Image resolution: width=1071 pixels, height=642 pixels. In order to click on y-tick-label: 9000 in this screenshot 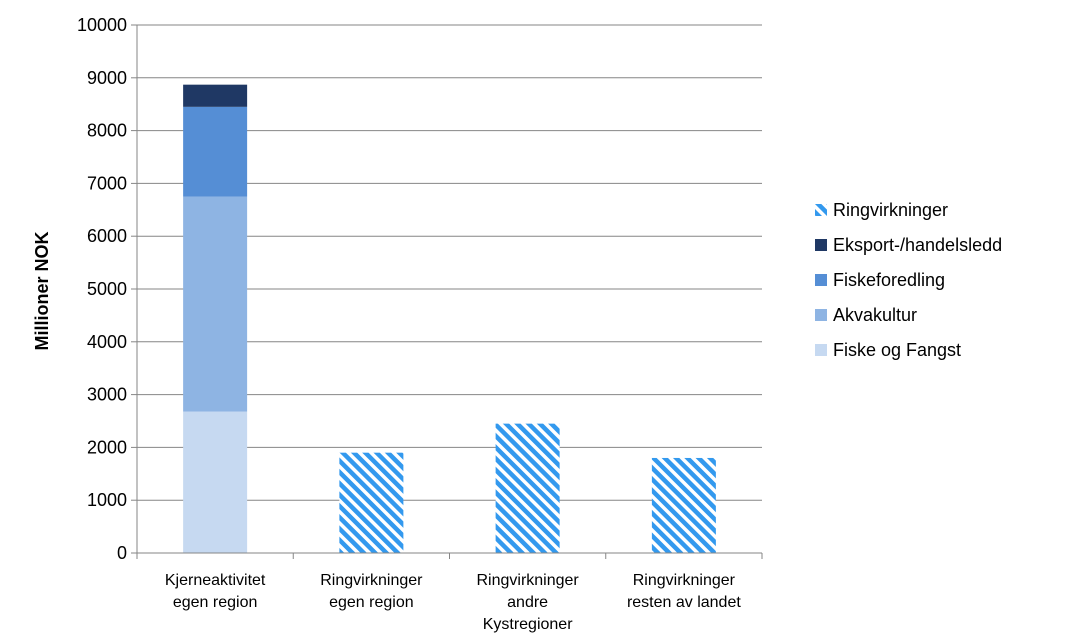, I will do `click(107, 78)`.